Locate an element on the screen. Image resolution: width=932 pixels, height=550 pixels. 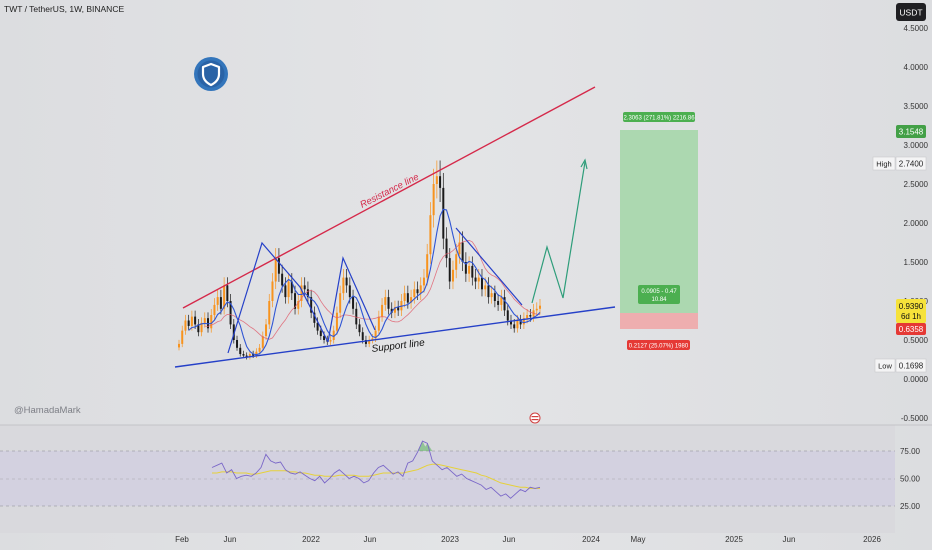
candles is located at coordinates (359, 260).